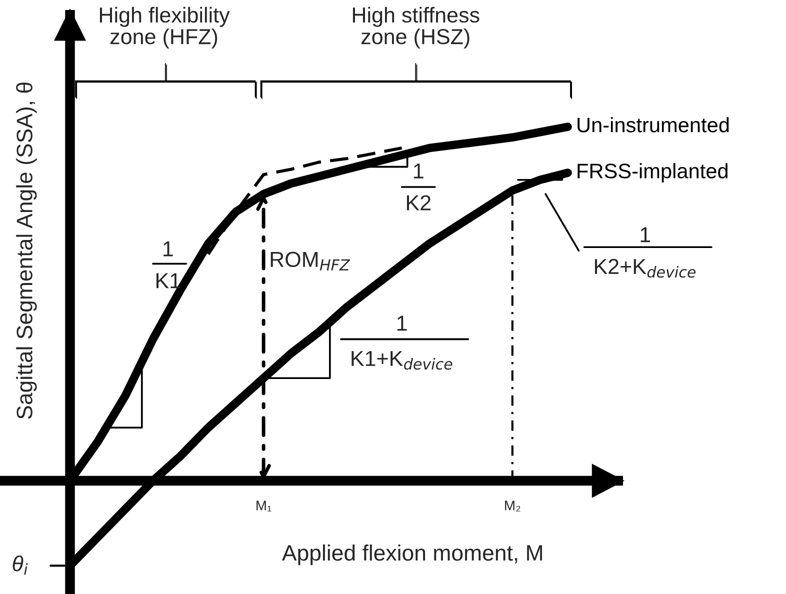  I want to click on y-axis-title: Sagittal Segmental Angle (SSA), θ, so click(26, 250).